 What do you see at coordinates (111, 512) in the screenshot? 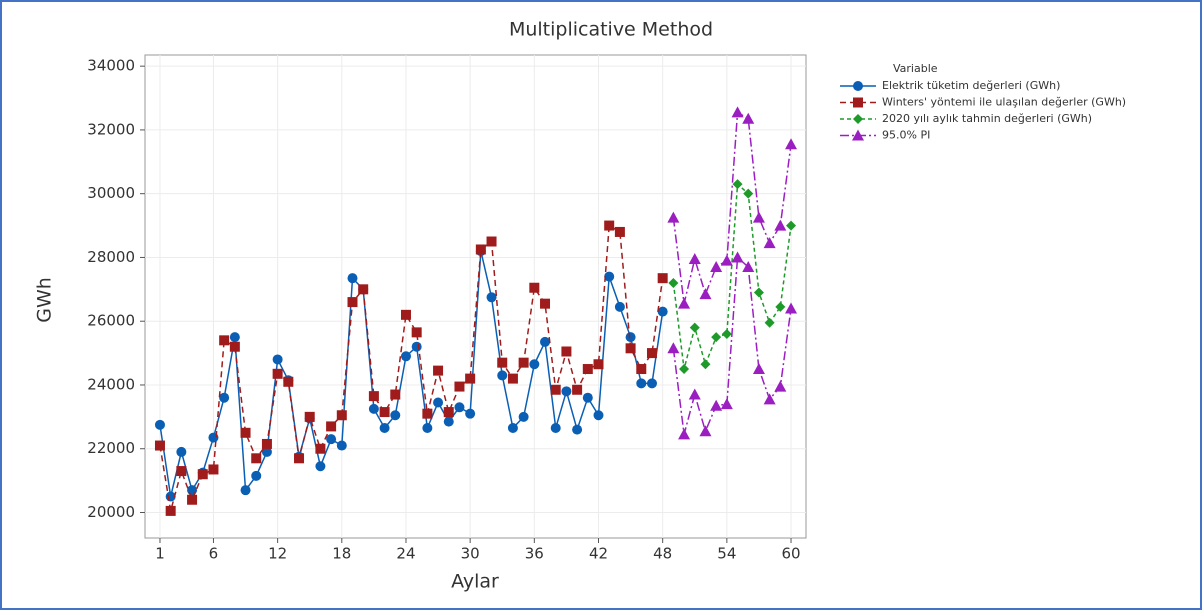
I see `y-tick-label: 20000` at bounding box center [111, 512].